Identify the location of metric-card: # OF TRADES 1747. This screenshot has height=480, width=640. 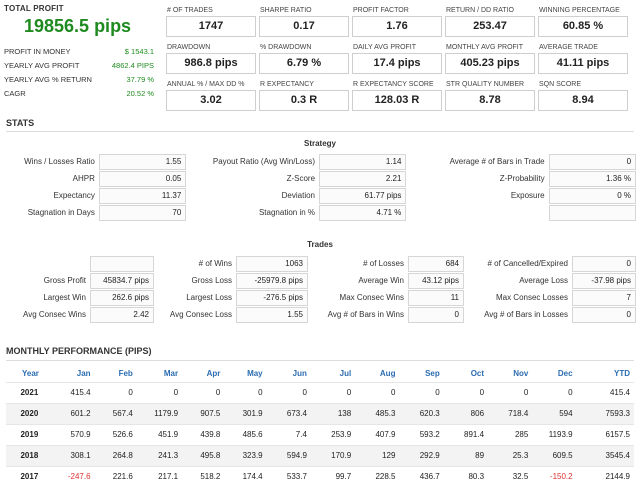
(211, 23).